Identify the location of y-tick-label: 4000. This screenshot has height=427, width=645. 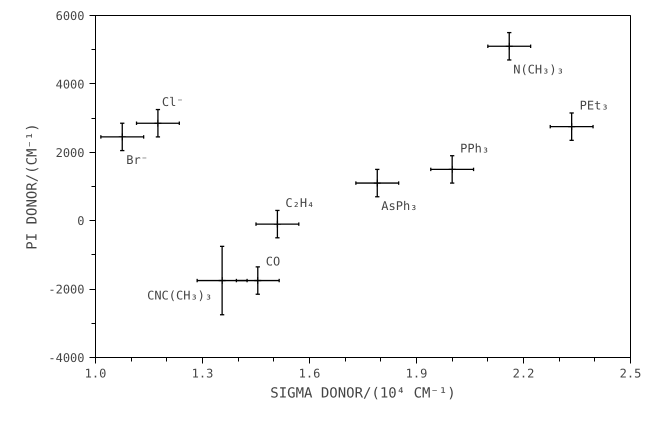
(70, 84).